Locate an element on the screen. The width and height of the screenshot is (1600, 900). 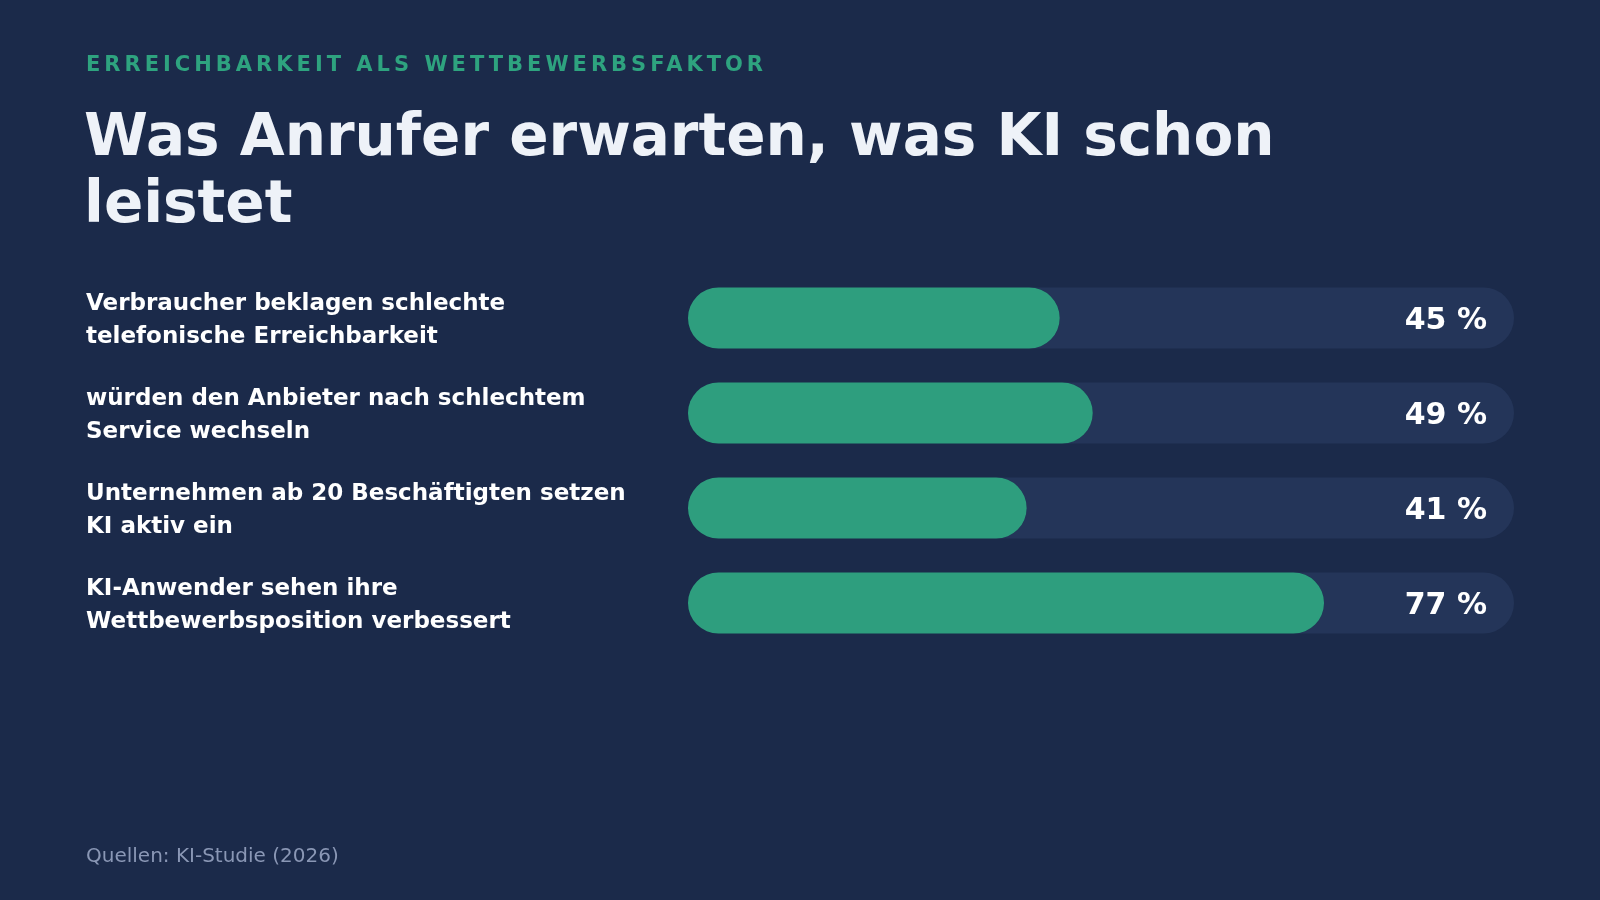
text: ERREICHBARKEIT ALS WETTBEWERBSFAKTOR is located at coordinates (427, 64).